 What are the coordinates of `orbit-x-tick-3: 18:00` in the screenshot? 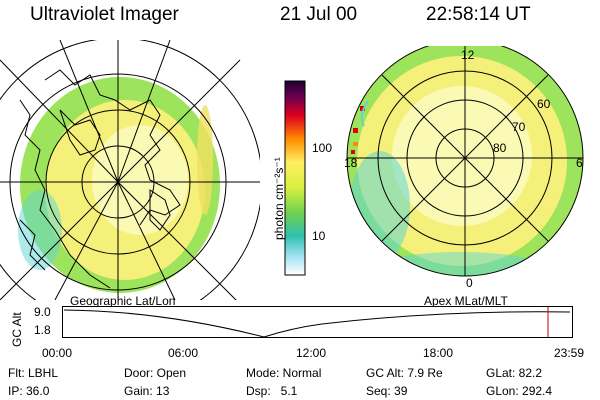 It's located at (438, 353).